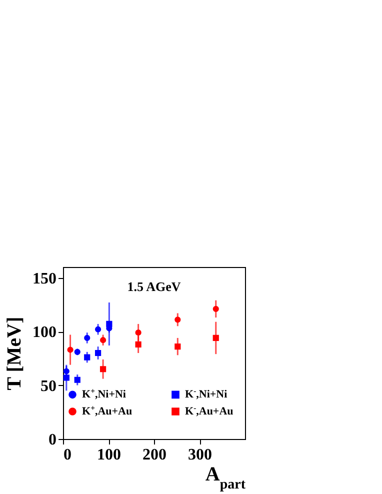 This screenshot has width=382, height=494. What do you see at coordinates (68, 455) in the screenshot?
I see `x-tick-label: 0` at bounding box center [68, 455].